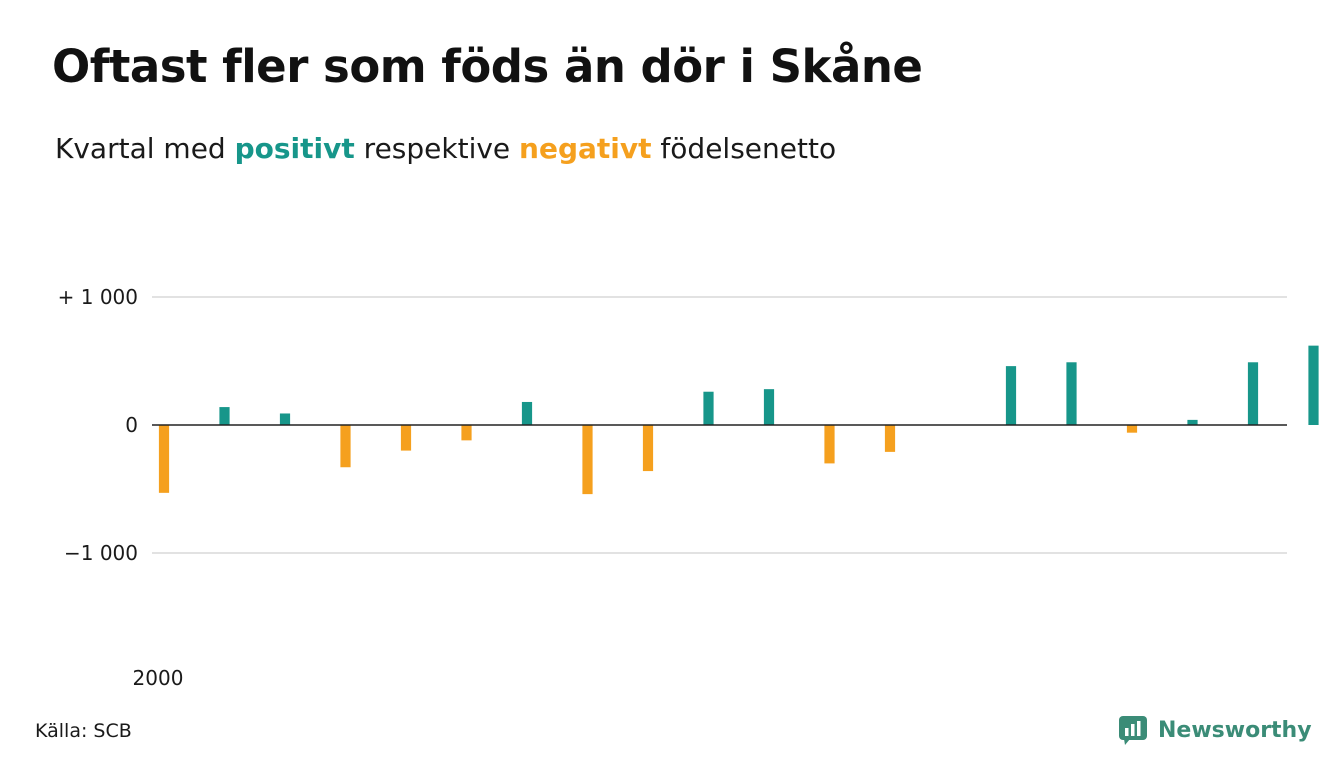 The width and height of the screenshot is (1340, 780). I want to click on bar-positive: 2001-Q3: 180, so click(527, 413).